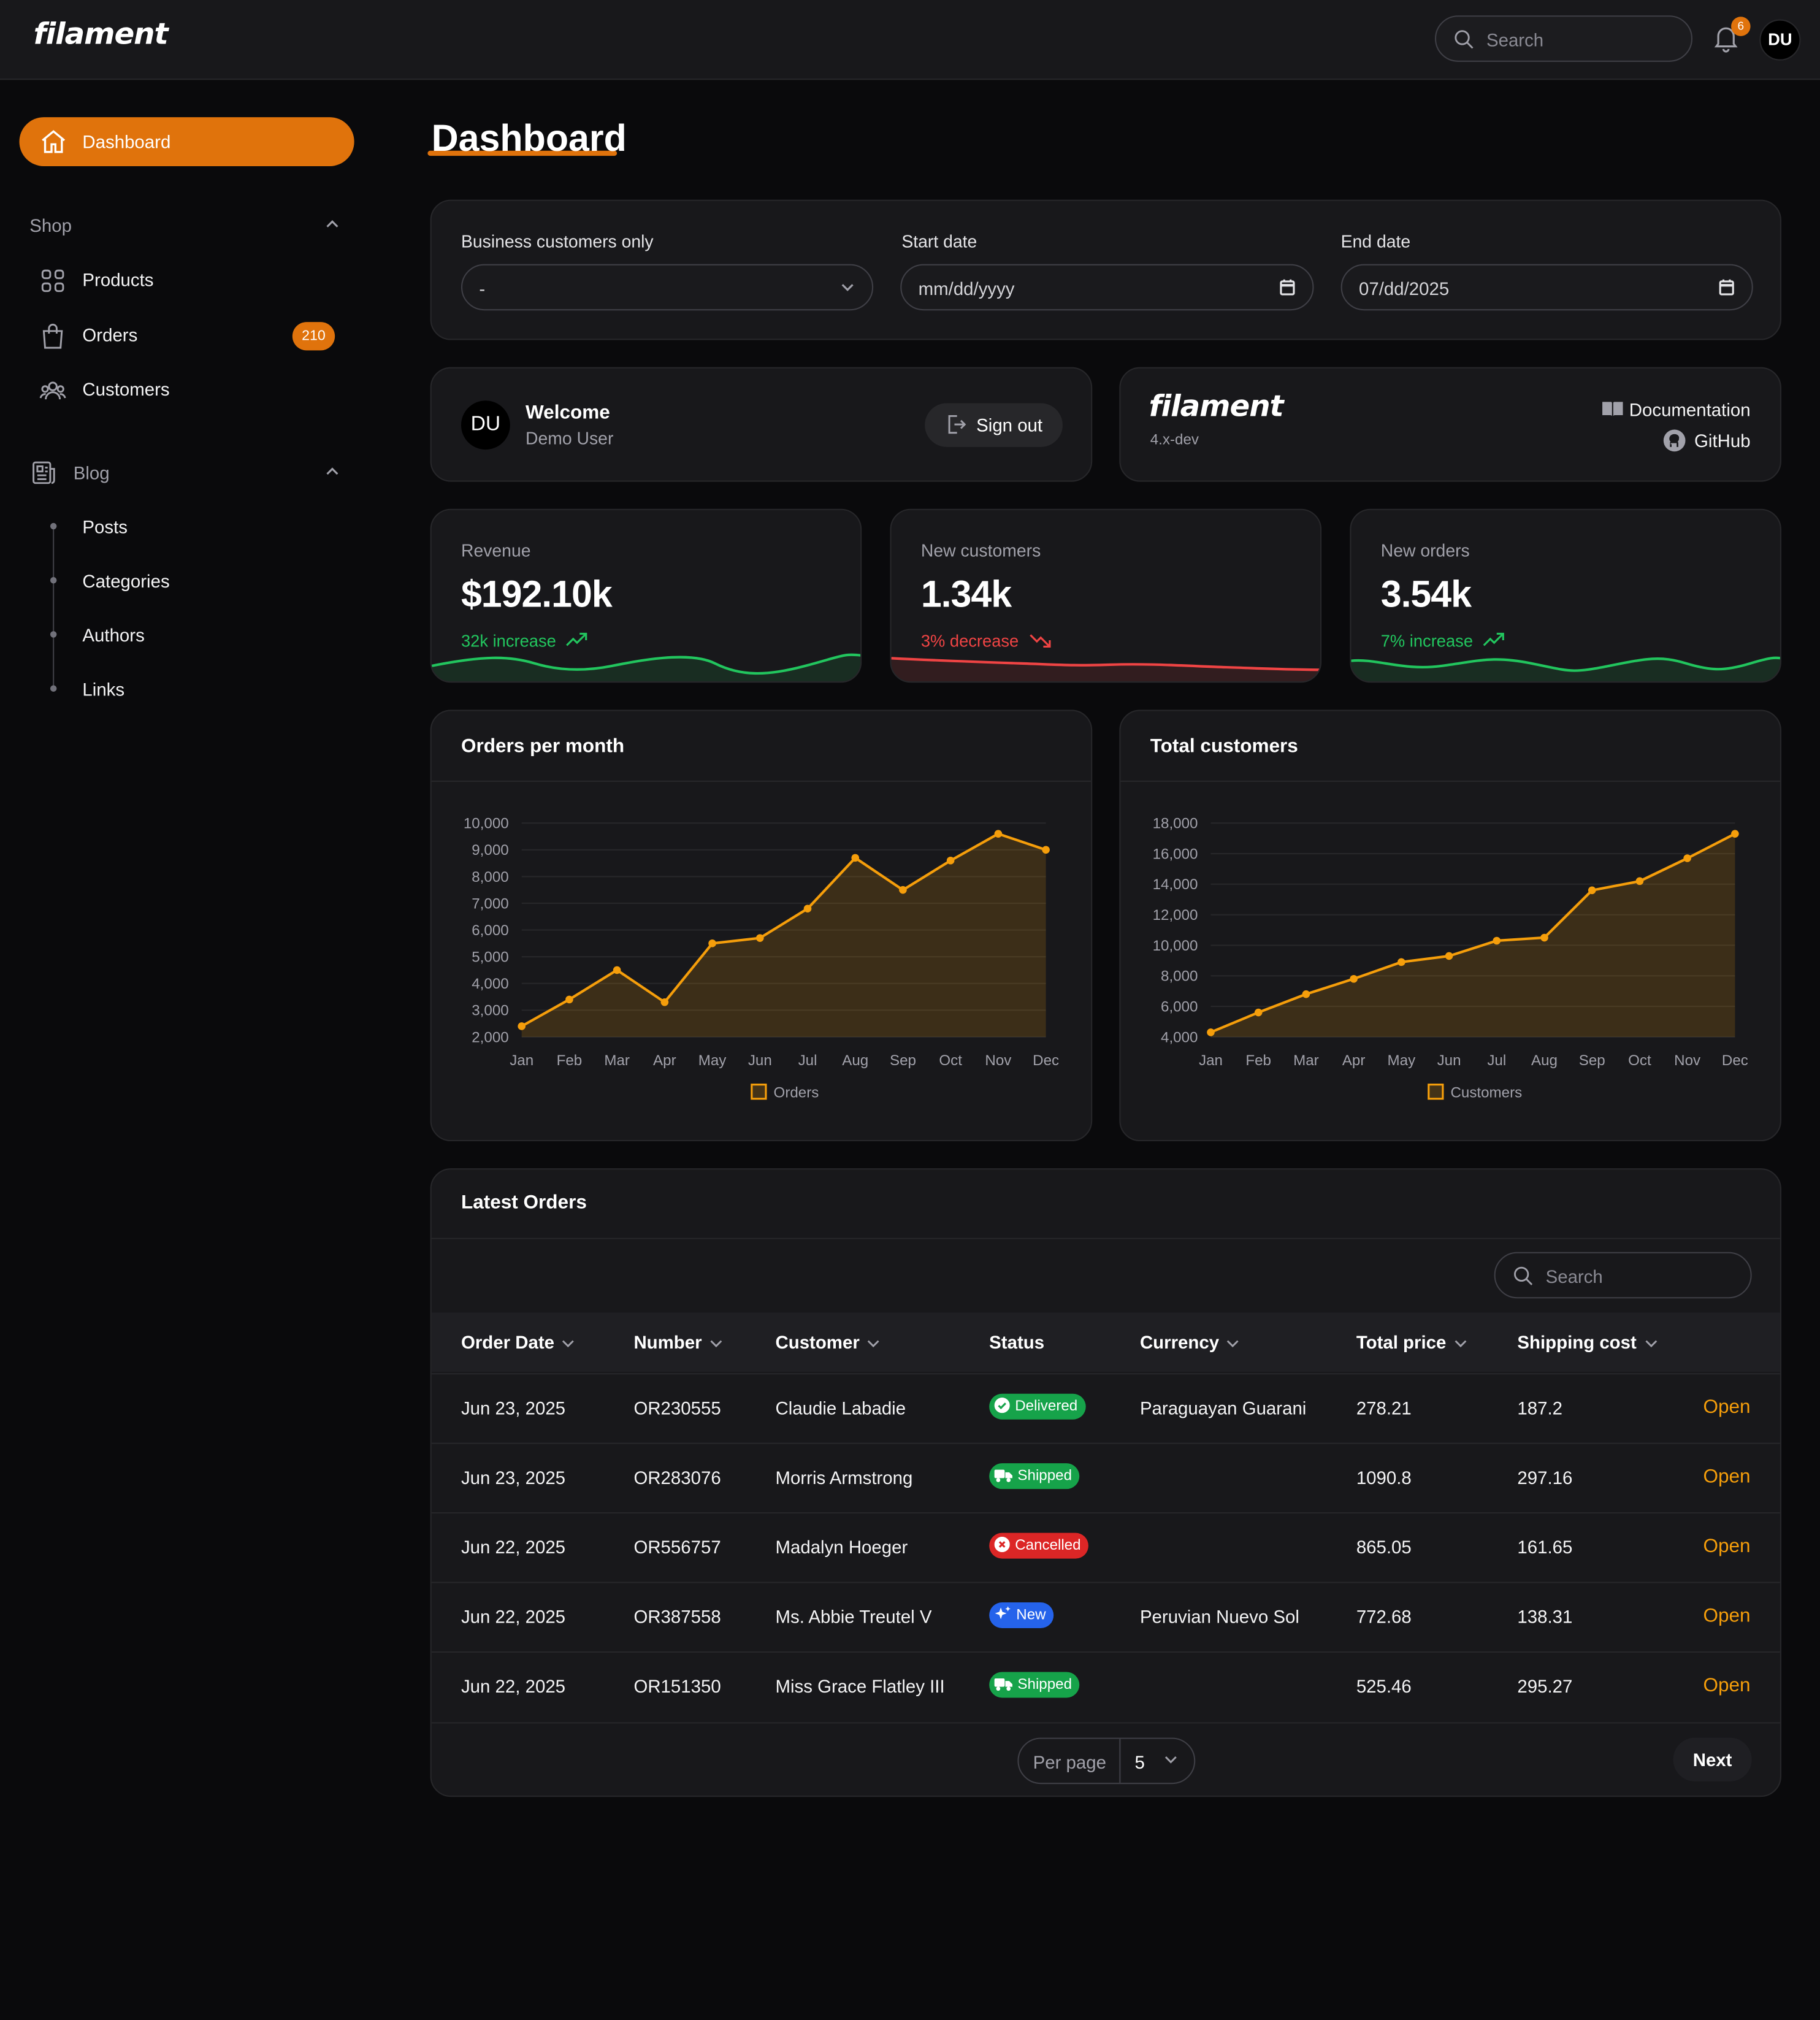 Image resolution: width=1820 pixels, height=2020 pixels. I want to click on column-customer: Customer, so click(828, 1342).